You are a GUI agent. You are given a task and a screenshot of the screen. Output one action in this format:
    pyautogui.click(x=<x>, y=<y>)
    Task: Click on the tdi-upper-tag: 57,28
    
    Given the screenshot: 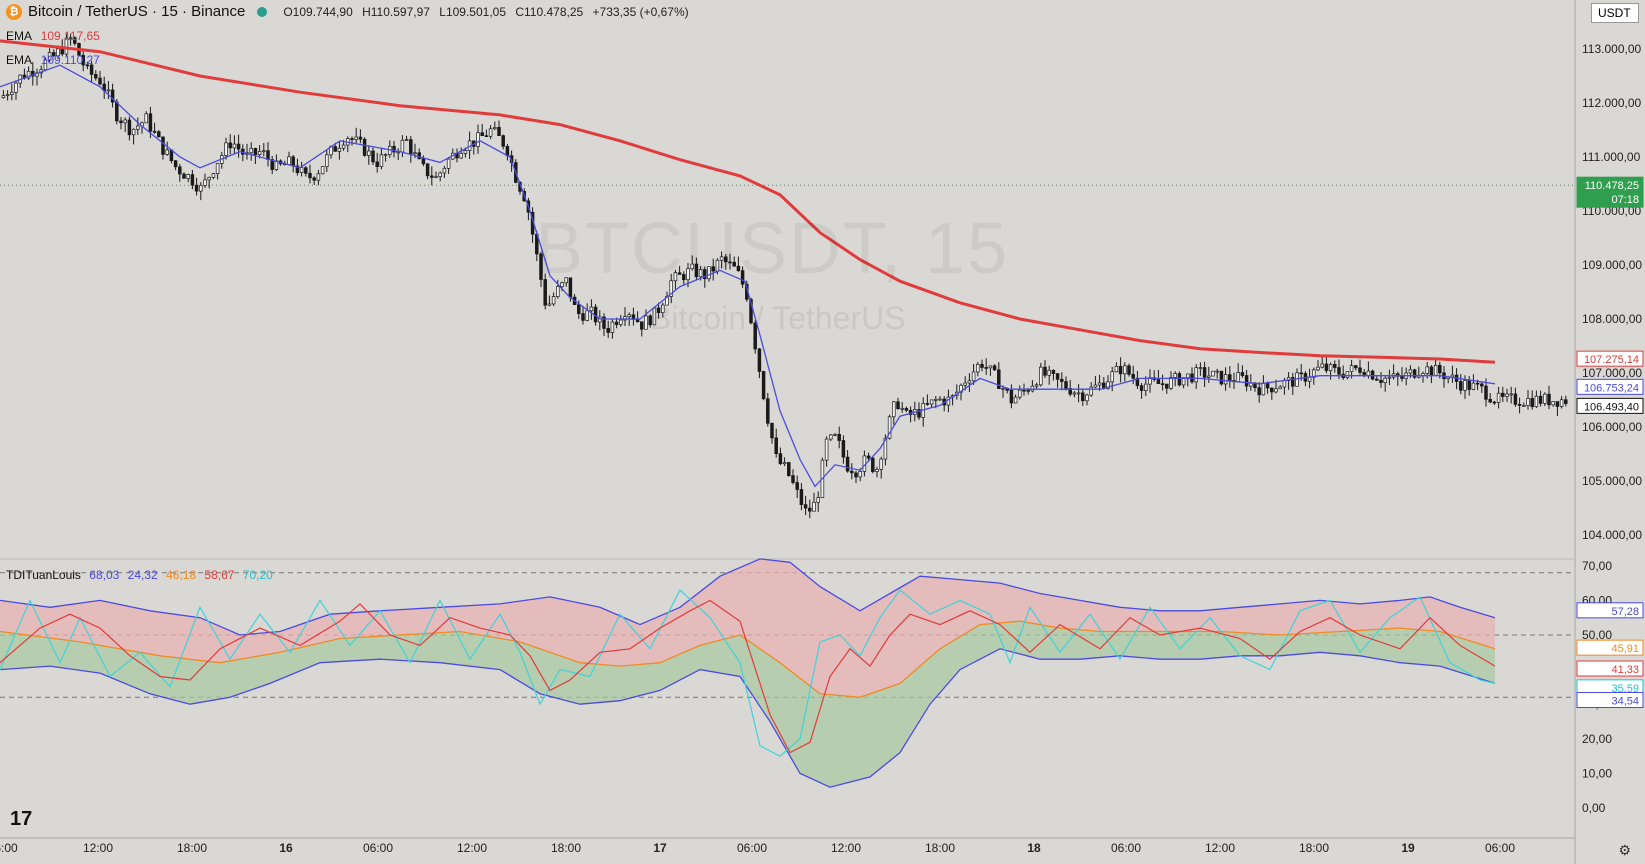 What is the action you would take?
    pyautogui.click(x=1625, y=612)
    